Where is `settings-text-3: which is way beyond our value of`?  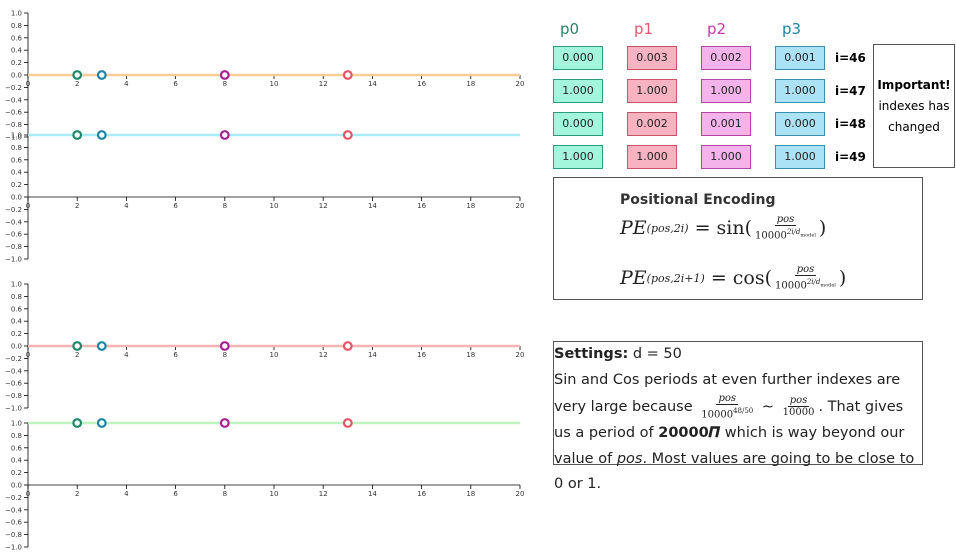
settings-text-3: which is way beyond our value of is located at coordinates (729, 446).